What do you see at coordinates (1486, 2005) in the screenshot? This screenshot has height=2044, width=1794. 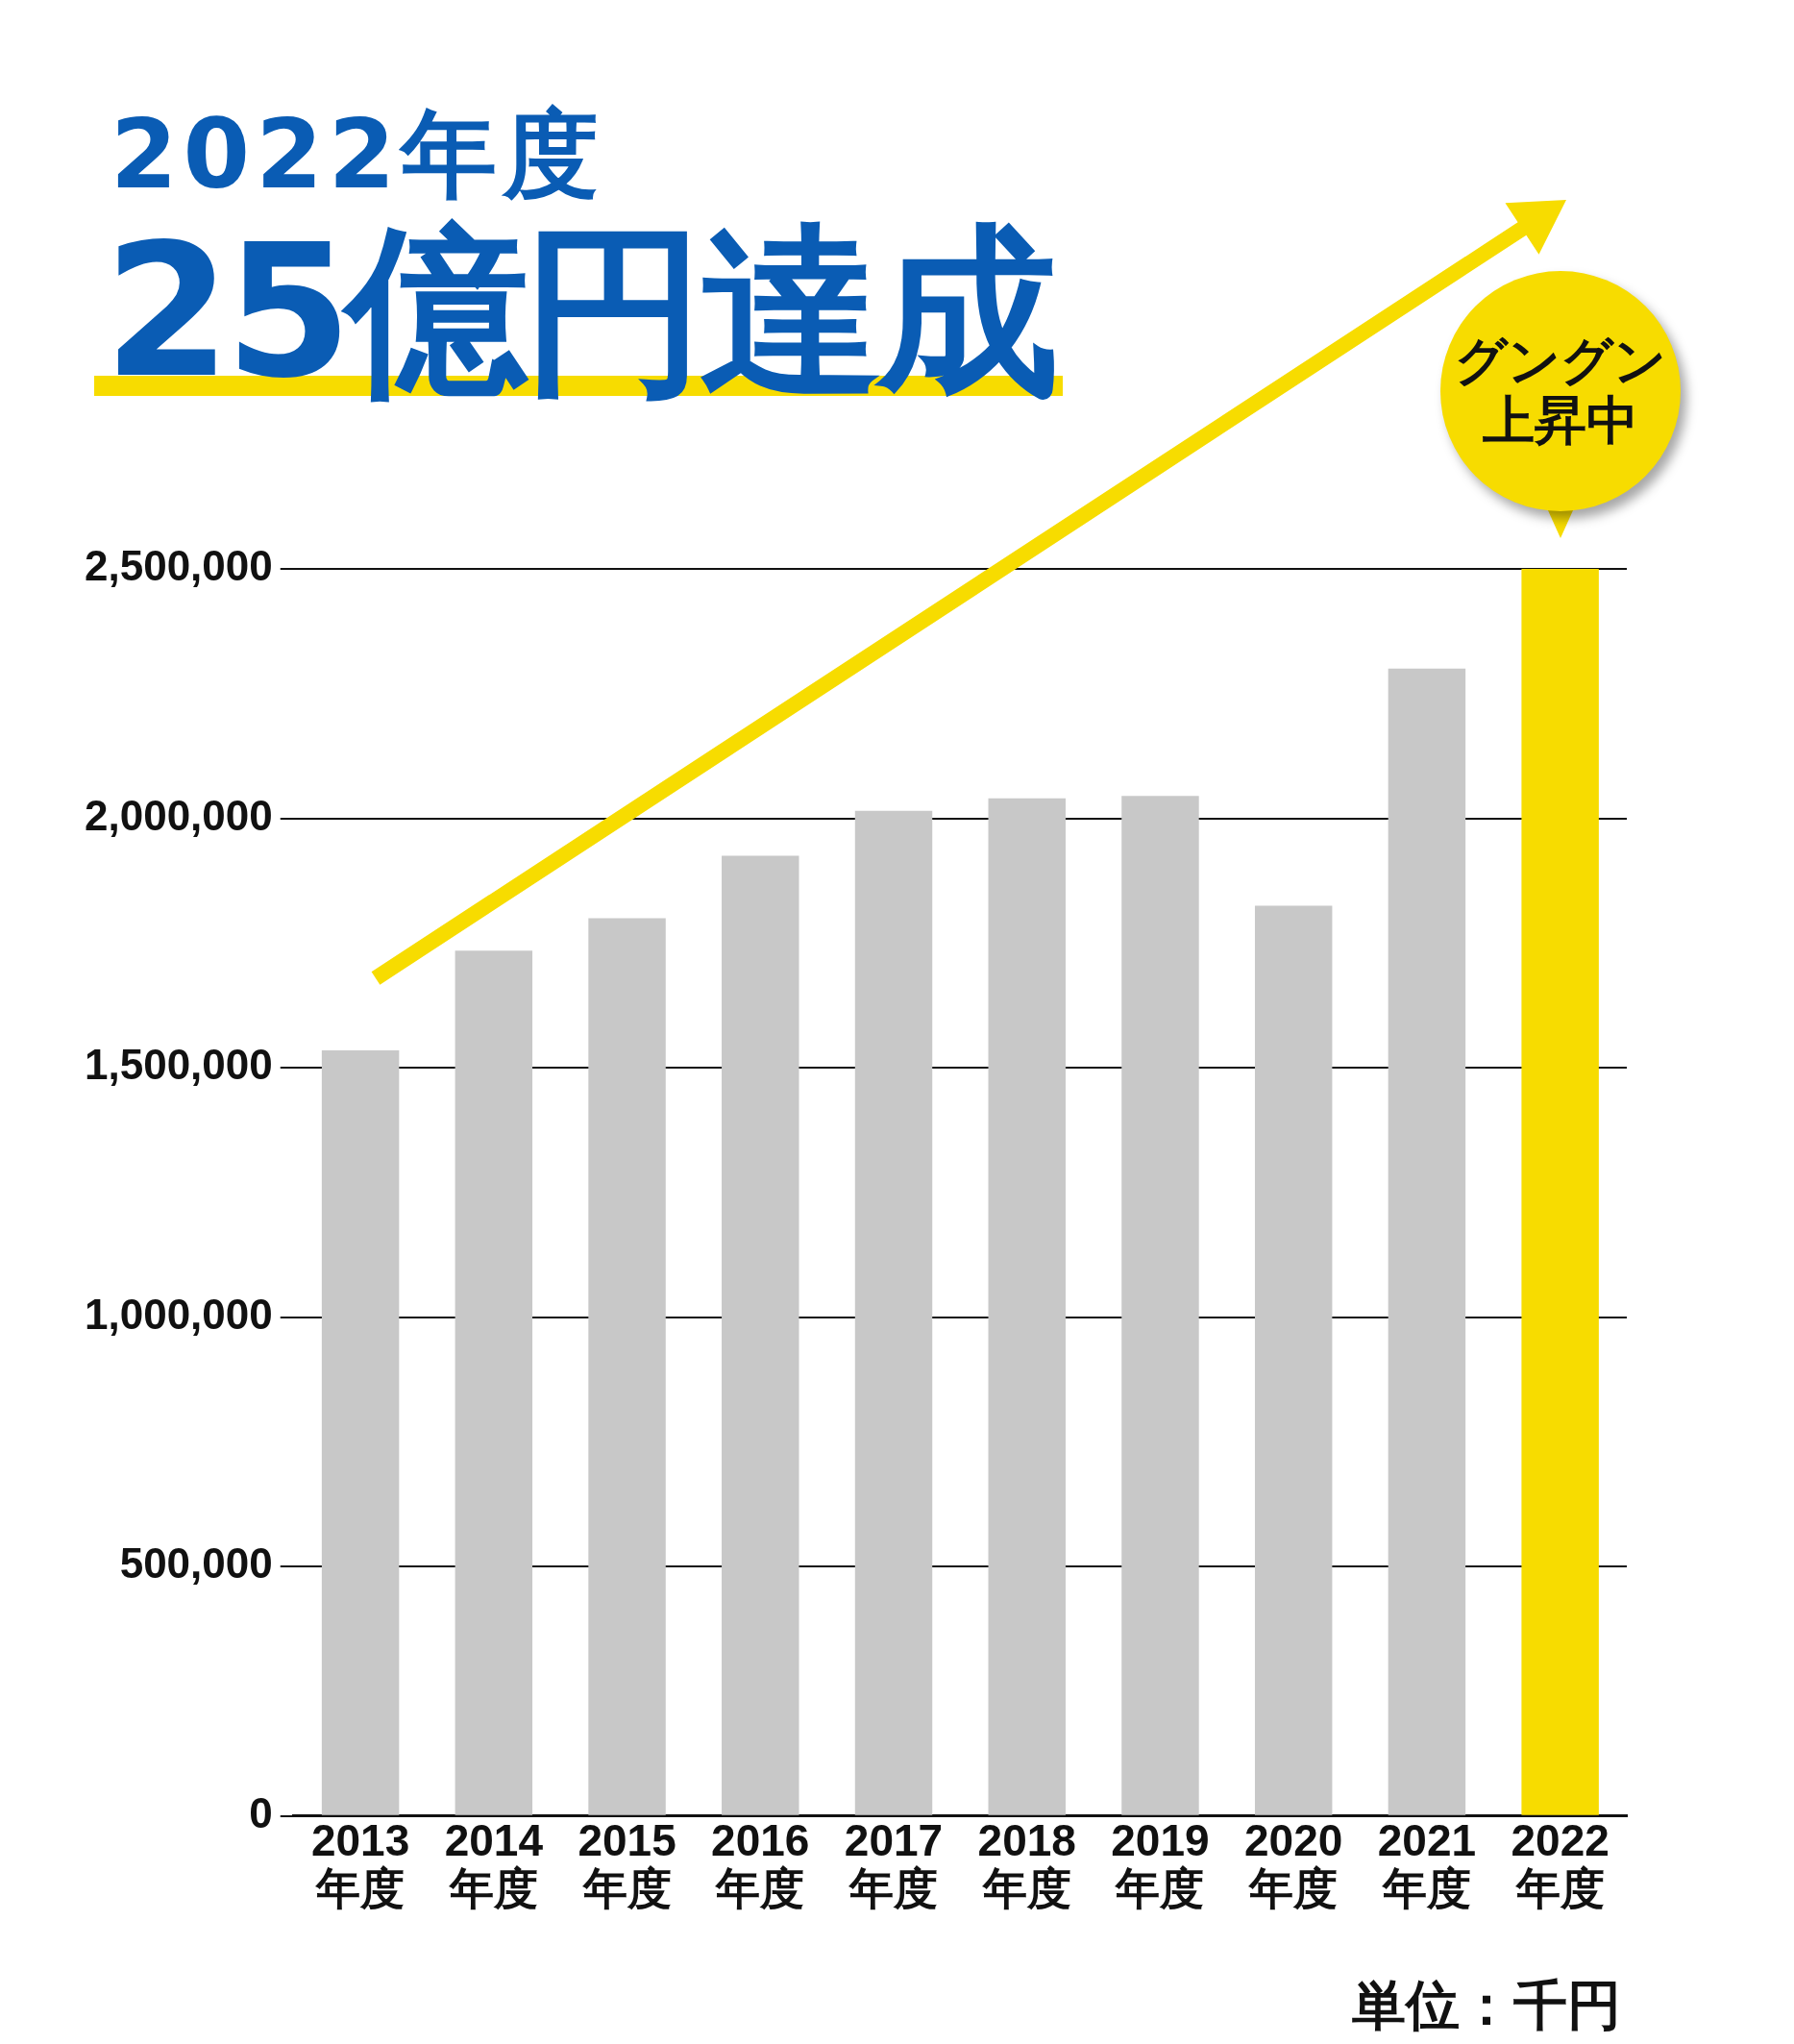 I see `text: 単位：千円` at bounding box center [1486, 2005].